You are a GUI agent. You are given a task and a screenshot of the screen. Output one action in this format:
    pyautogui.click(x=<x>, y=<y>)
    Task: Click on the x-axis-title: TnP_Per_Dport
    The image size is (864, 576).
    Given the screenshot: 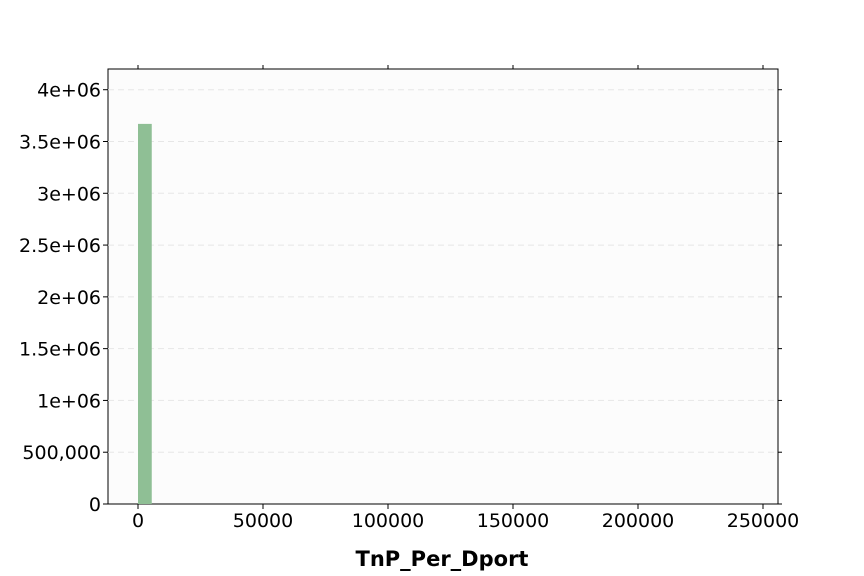 What is the action you would take?
    pyautogui.click(x=442, y=559)
    